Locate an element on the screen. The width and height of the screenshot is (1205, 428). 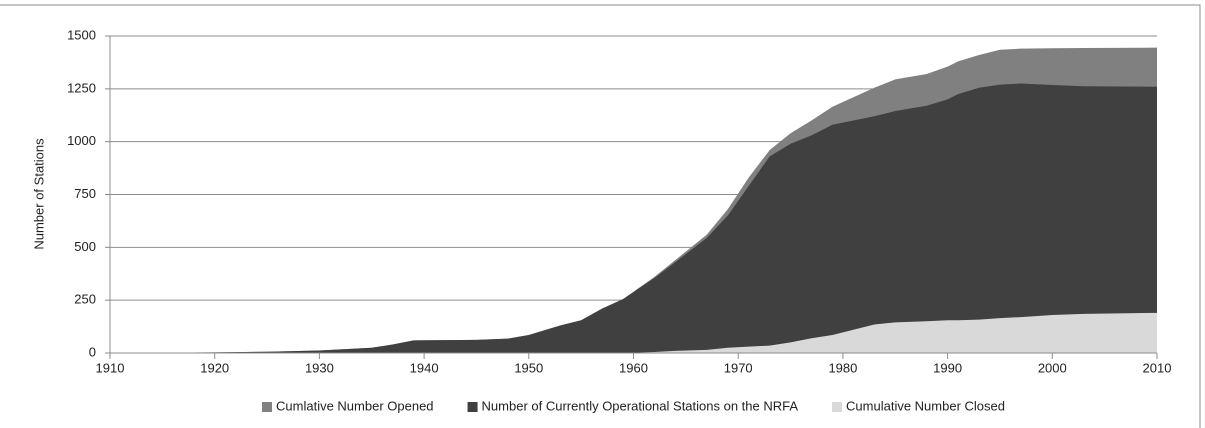
legend-label: Cumulative Number Closed is located at coordinates (925, 405).